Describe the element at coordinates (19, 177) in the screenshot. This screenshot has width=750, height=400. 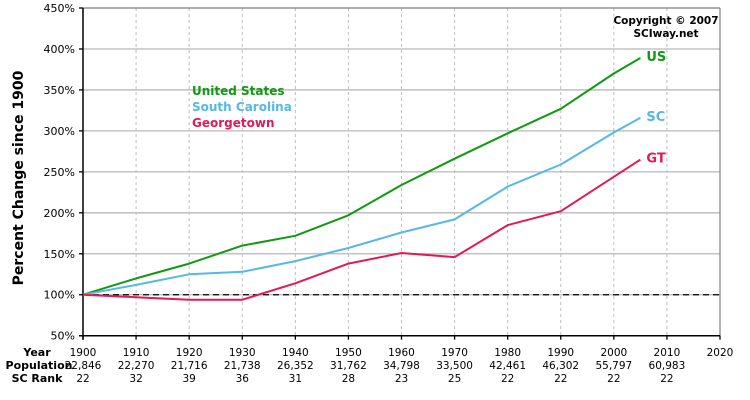
I see `y-axis-title: Percent Change since 1900` at that location.